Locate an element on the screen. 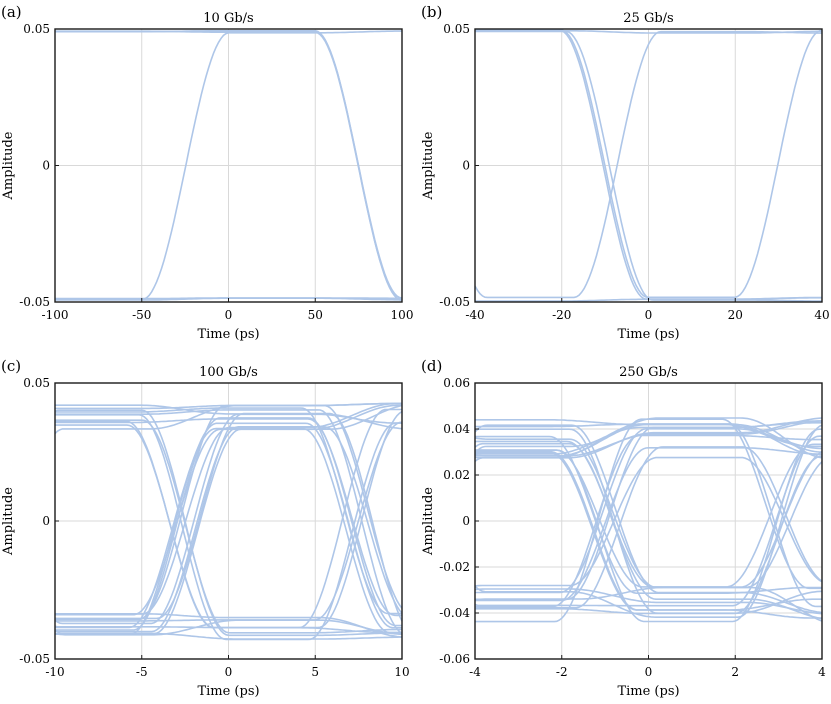 The height and width of the screenshot is (704, 831). panel-d-ylabel: Amplitude is located at coordinates (428, 521).